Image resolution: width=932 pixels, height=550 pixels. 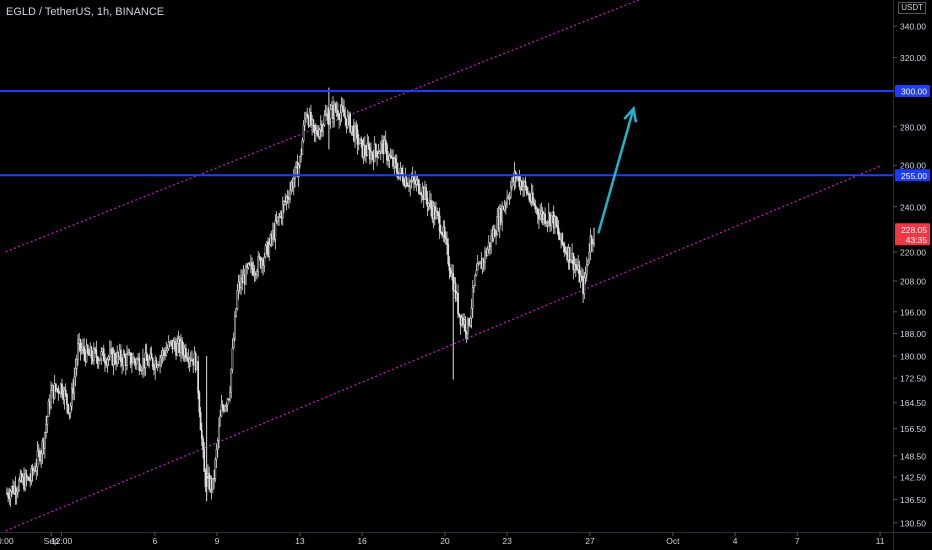 I want to click on arrow-icon, so click(x=630, y=114).